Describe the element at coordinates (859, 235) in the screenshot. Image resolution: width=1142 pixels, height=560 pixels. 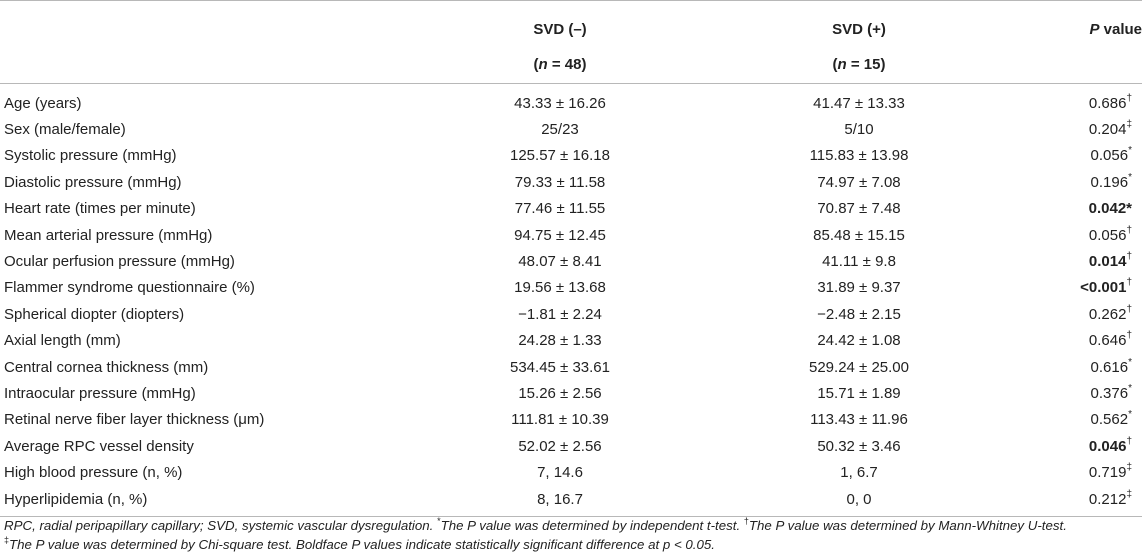
I see `svd-positive-value: 85.48 ± 15.15` at that location.